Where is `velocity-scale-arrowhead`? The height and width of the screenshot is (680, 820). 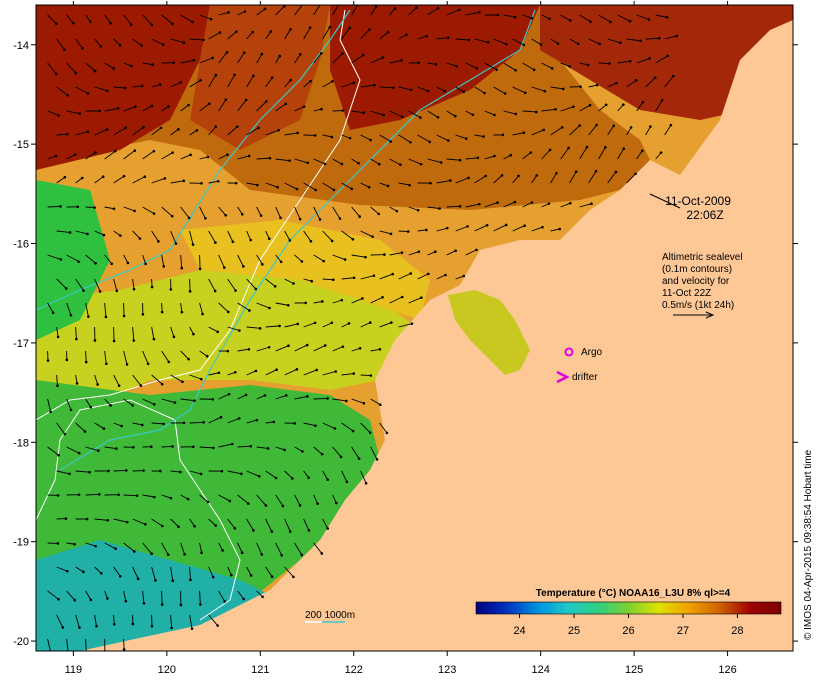 velocity-scale-arrowhead is located at coordinates (710, 315).